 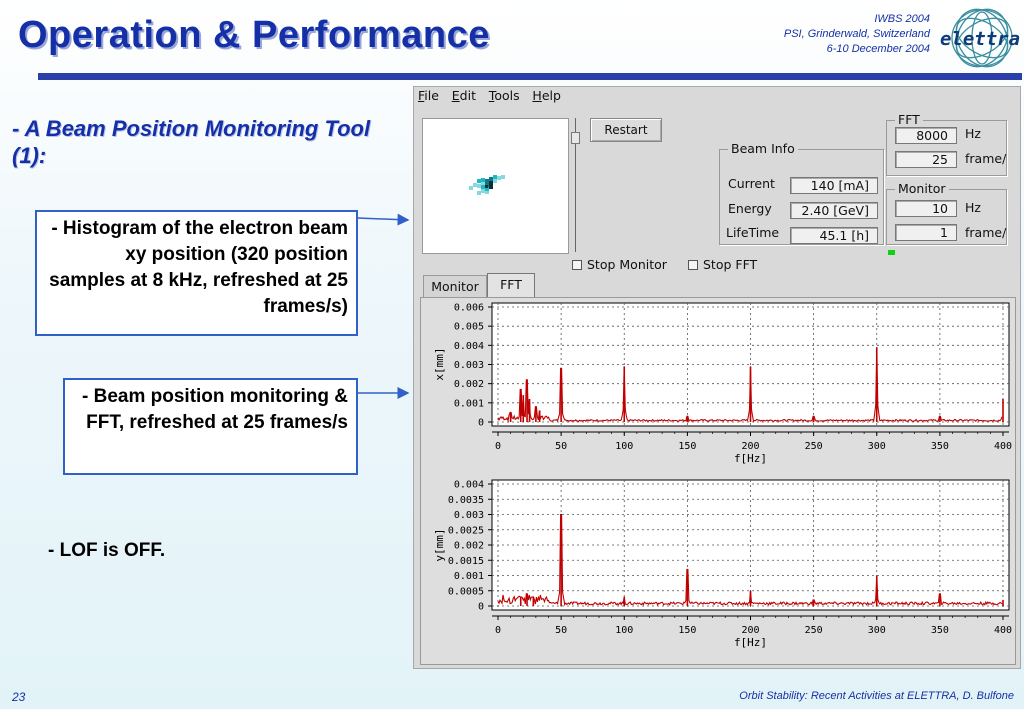 What do you see at coordinates (530, 76) in the screenshot?
I see `title-underline` at bounding box center [530, 76].